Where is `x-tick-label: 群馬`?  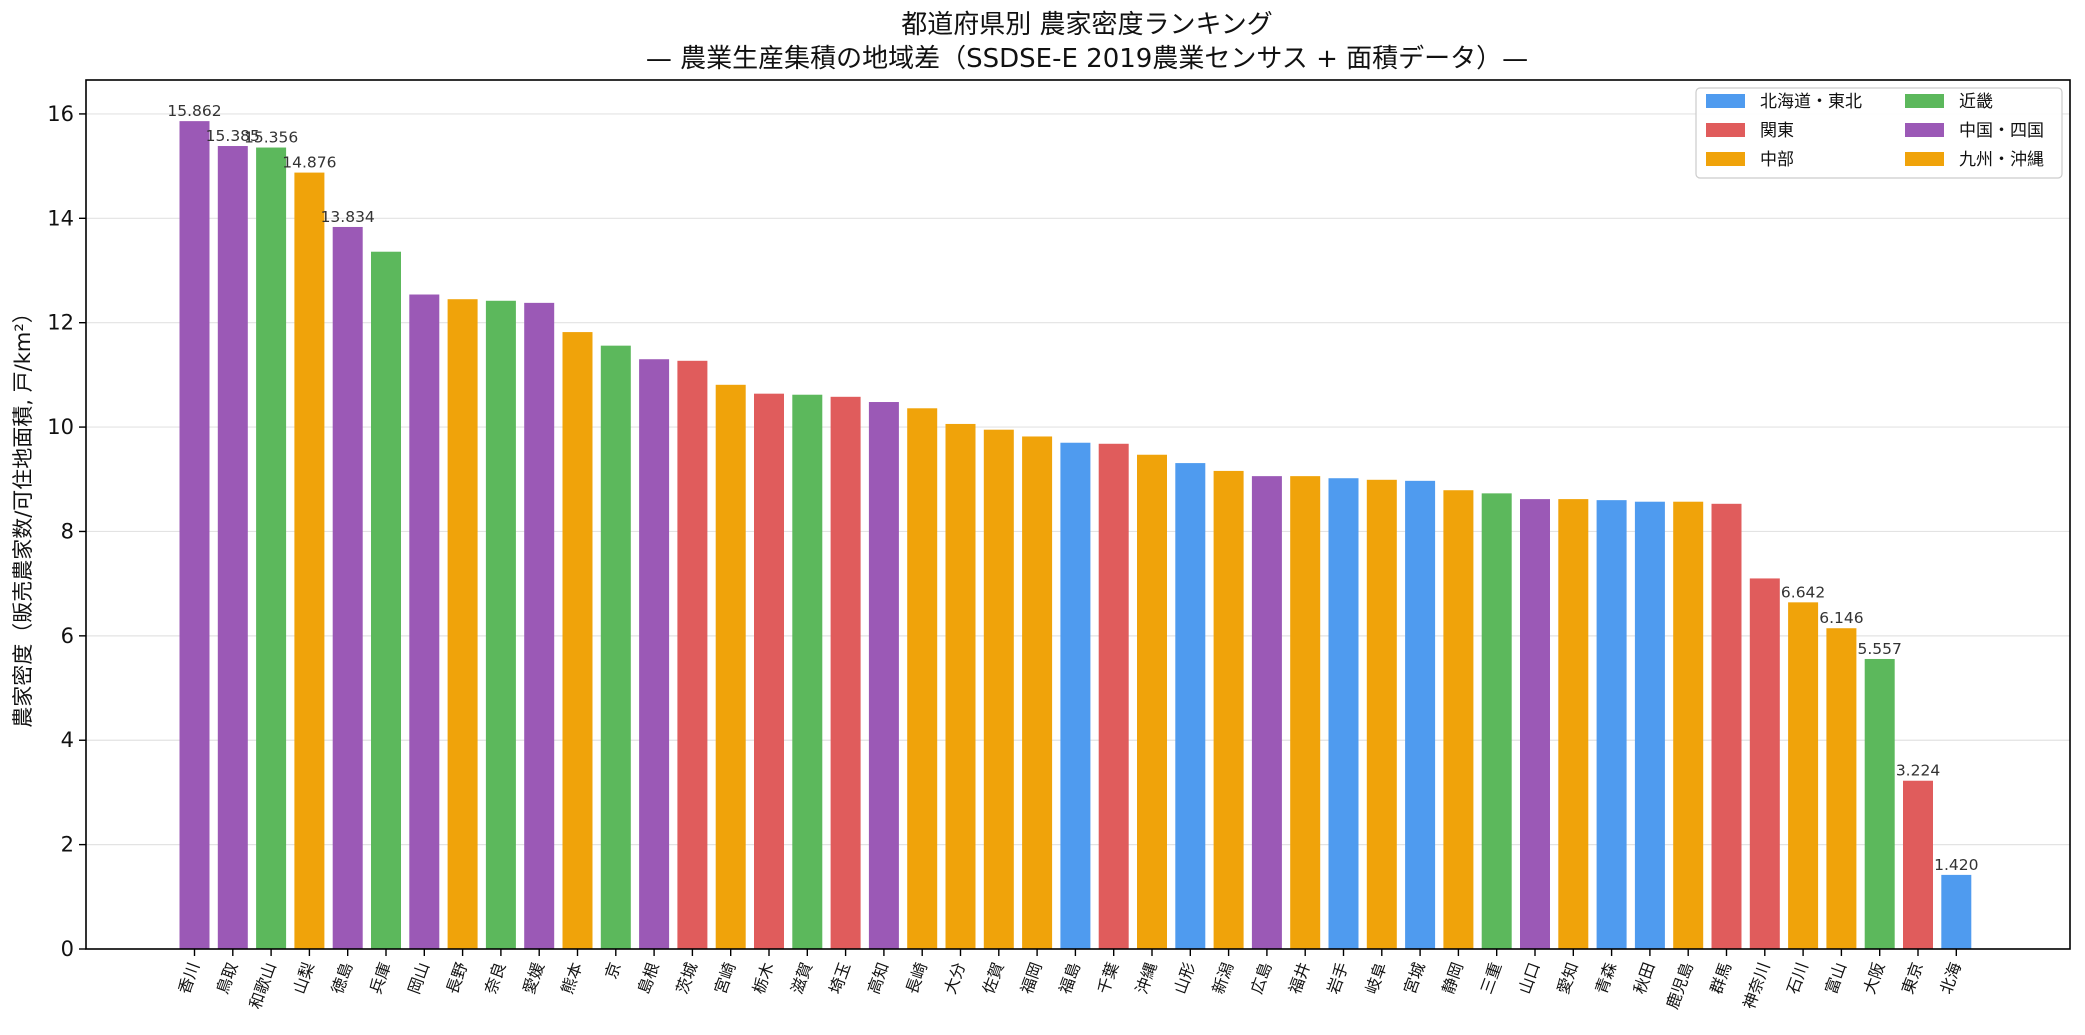
x-tick-label: 群馬 is located at coordinates (1720, 978).